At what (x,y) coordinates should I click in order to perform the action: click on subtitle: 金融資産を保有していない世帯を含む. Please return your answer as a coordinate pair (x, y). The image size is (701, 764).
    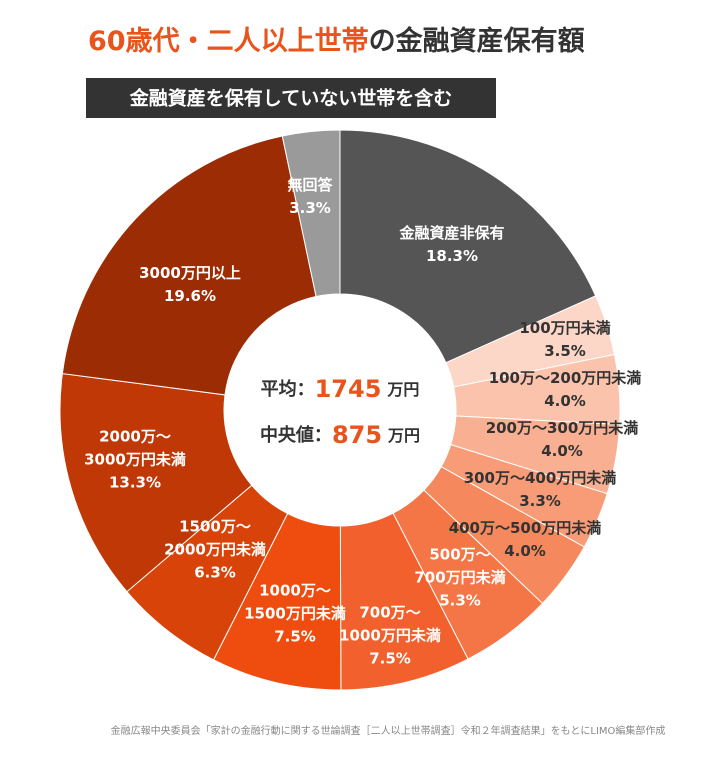
    Looking at the image, I should click on (290, 98).